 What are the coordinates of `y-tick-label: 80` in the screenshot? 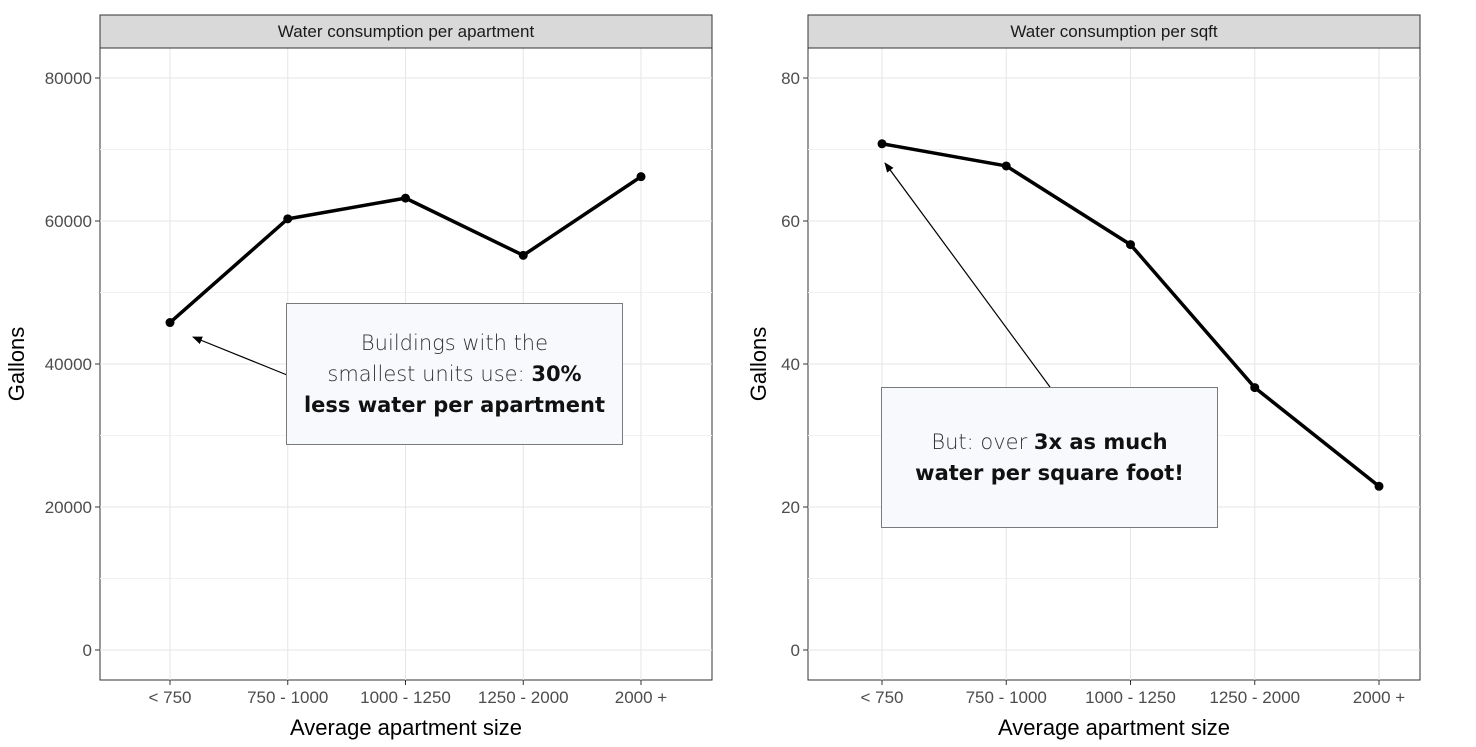 It's located at (790, 78).